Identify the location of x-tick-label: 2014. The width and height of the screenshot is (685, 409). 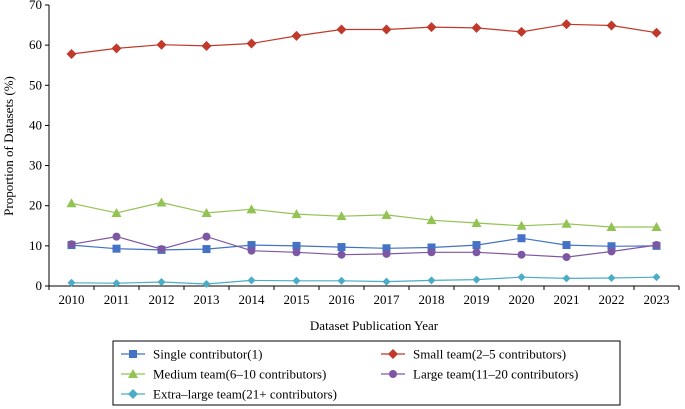
(252, 299).